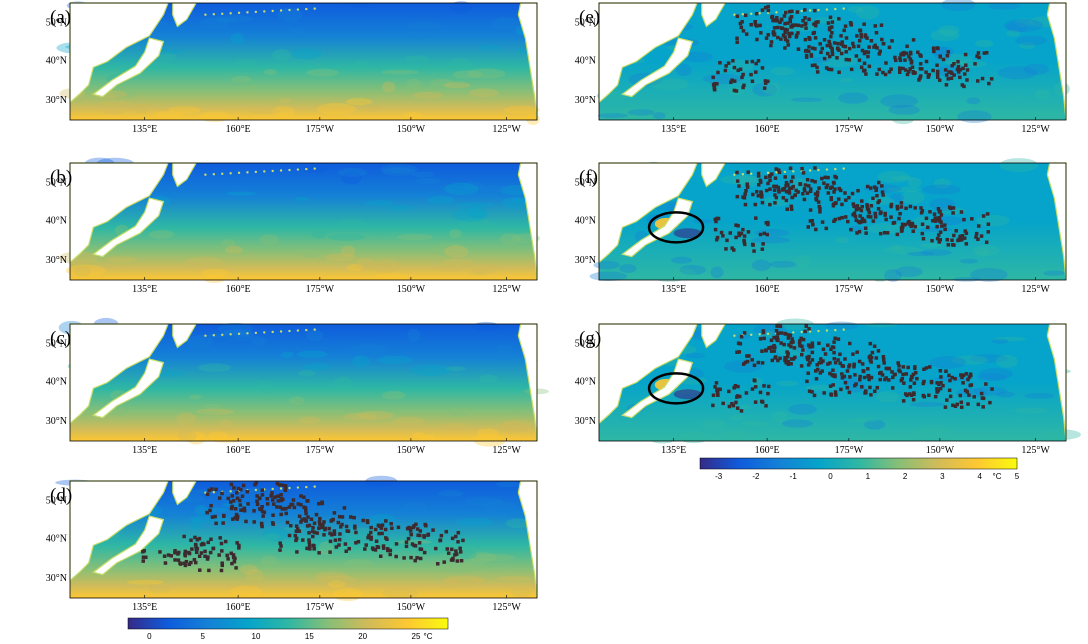  I want to click on colorbar-tick-label: 15, so click(309, 636).